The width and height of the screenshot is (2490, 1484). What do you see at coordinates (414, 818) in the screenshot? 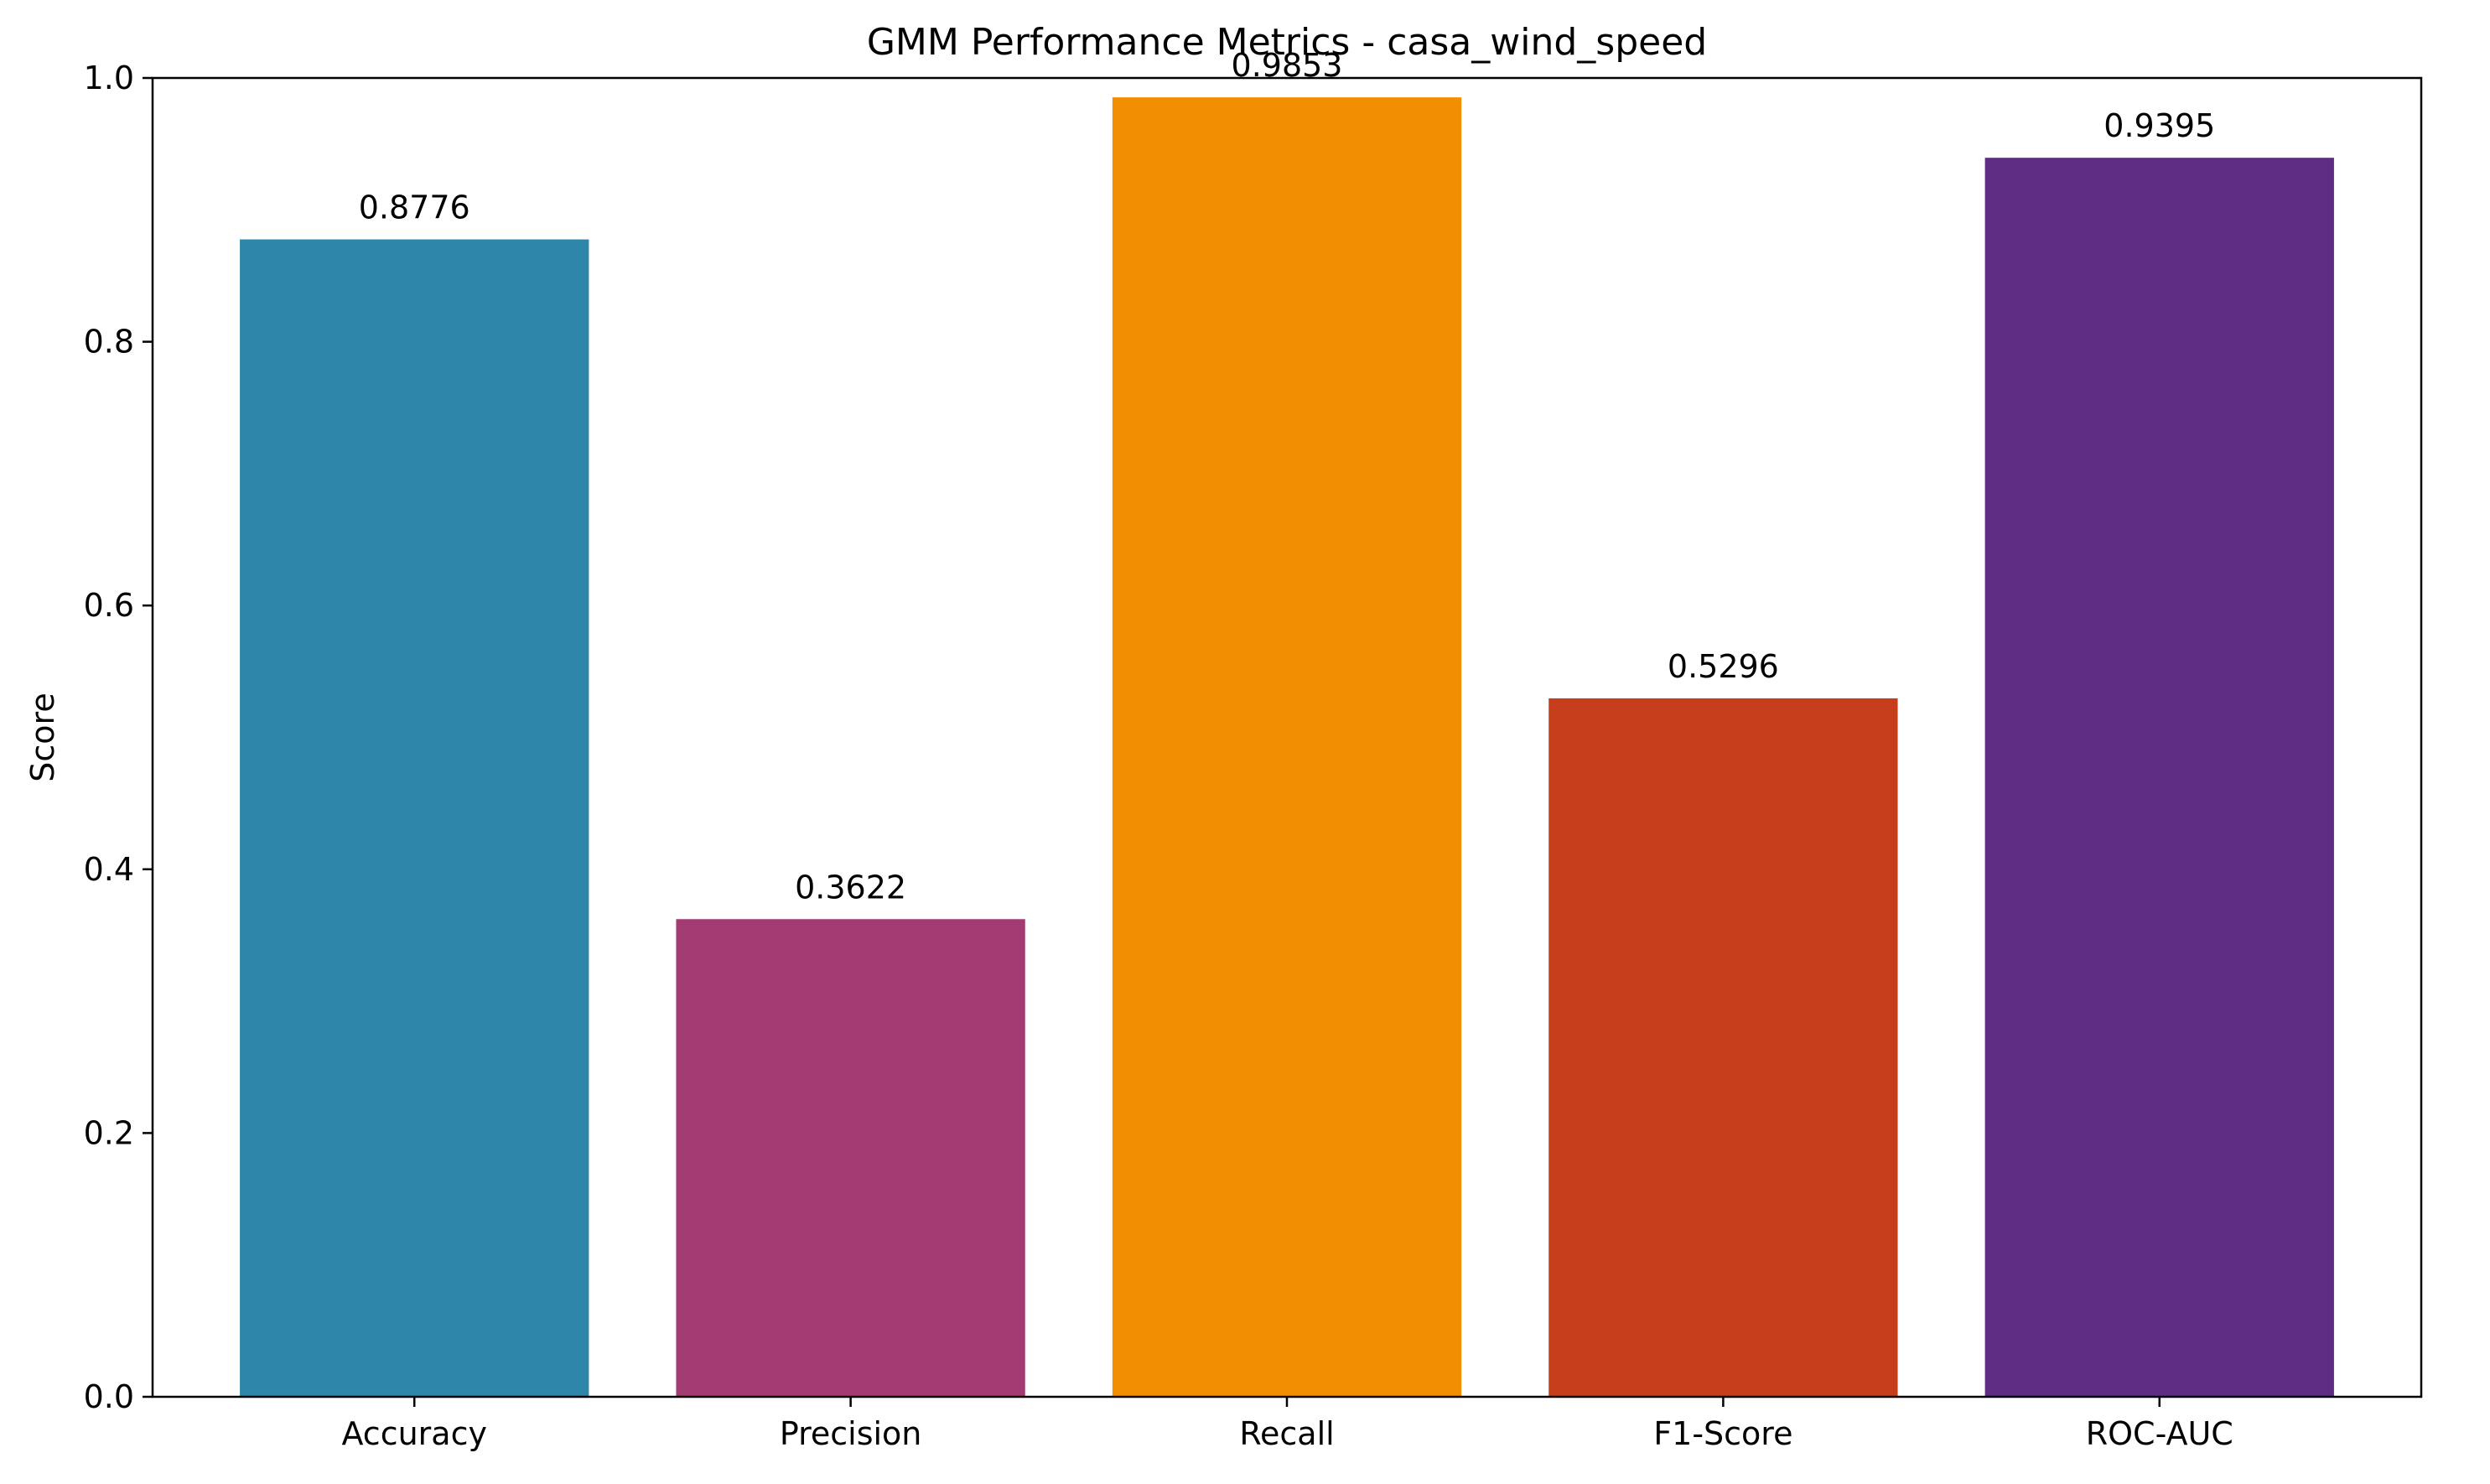
I see `bar-accuracy` at bounding box center [414, 818].